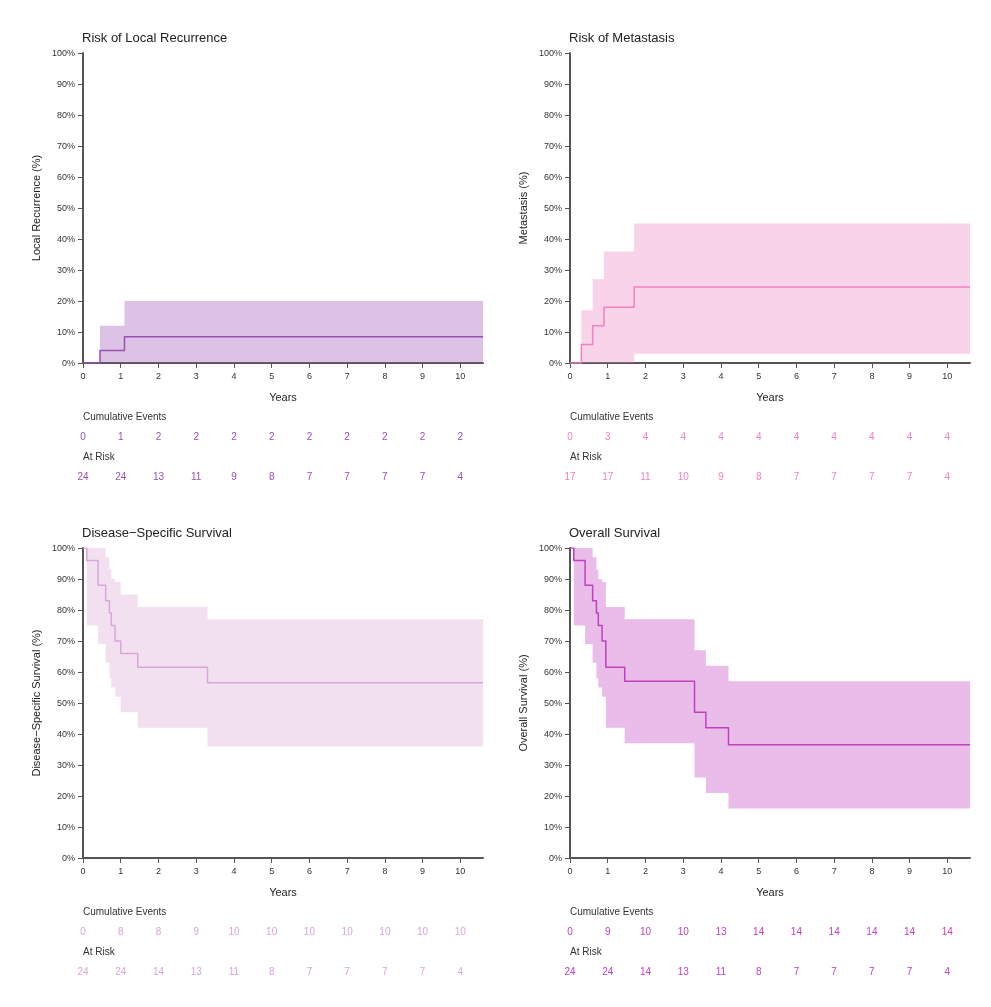 This screenshot has height=1007, width=991. Describe the element at coordinates (157, 532) in the screenshot. I see `chart-title: Disease−Specific Survival` at that location.